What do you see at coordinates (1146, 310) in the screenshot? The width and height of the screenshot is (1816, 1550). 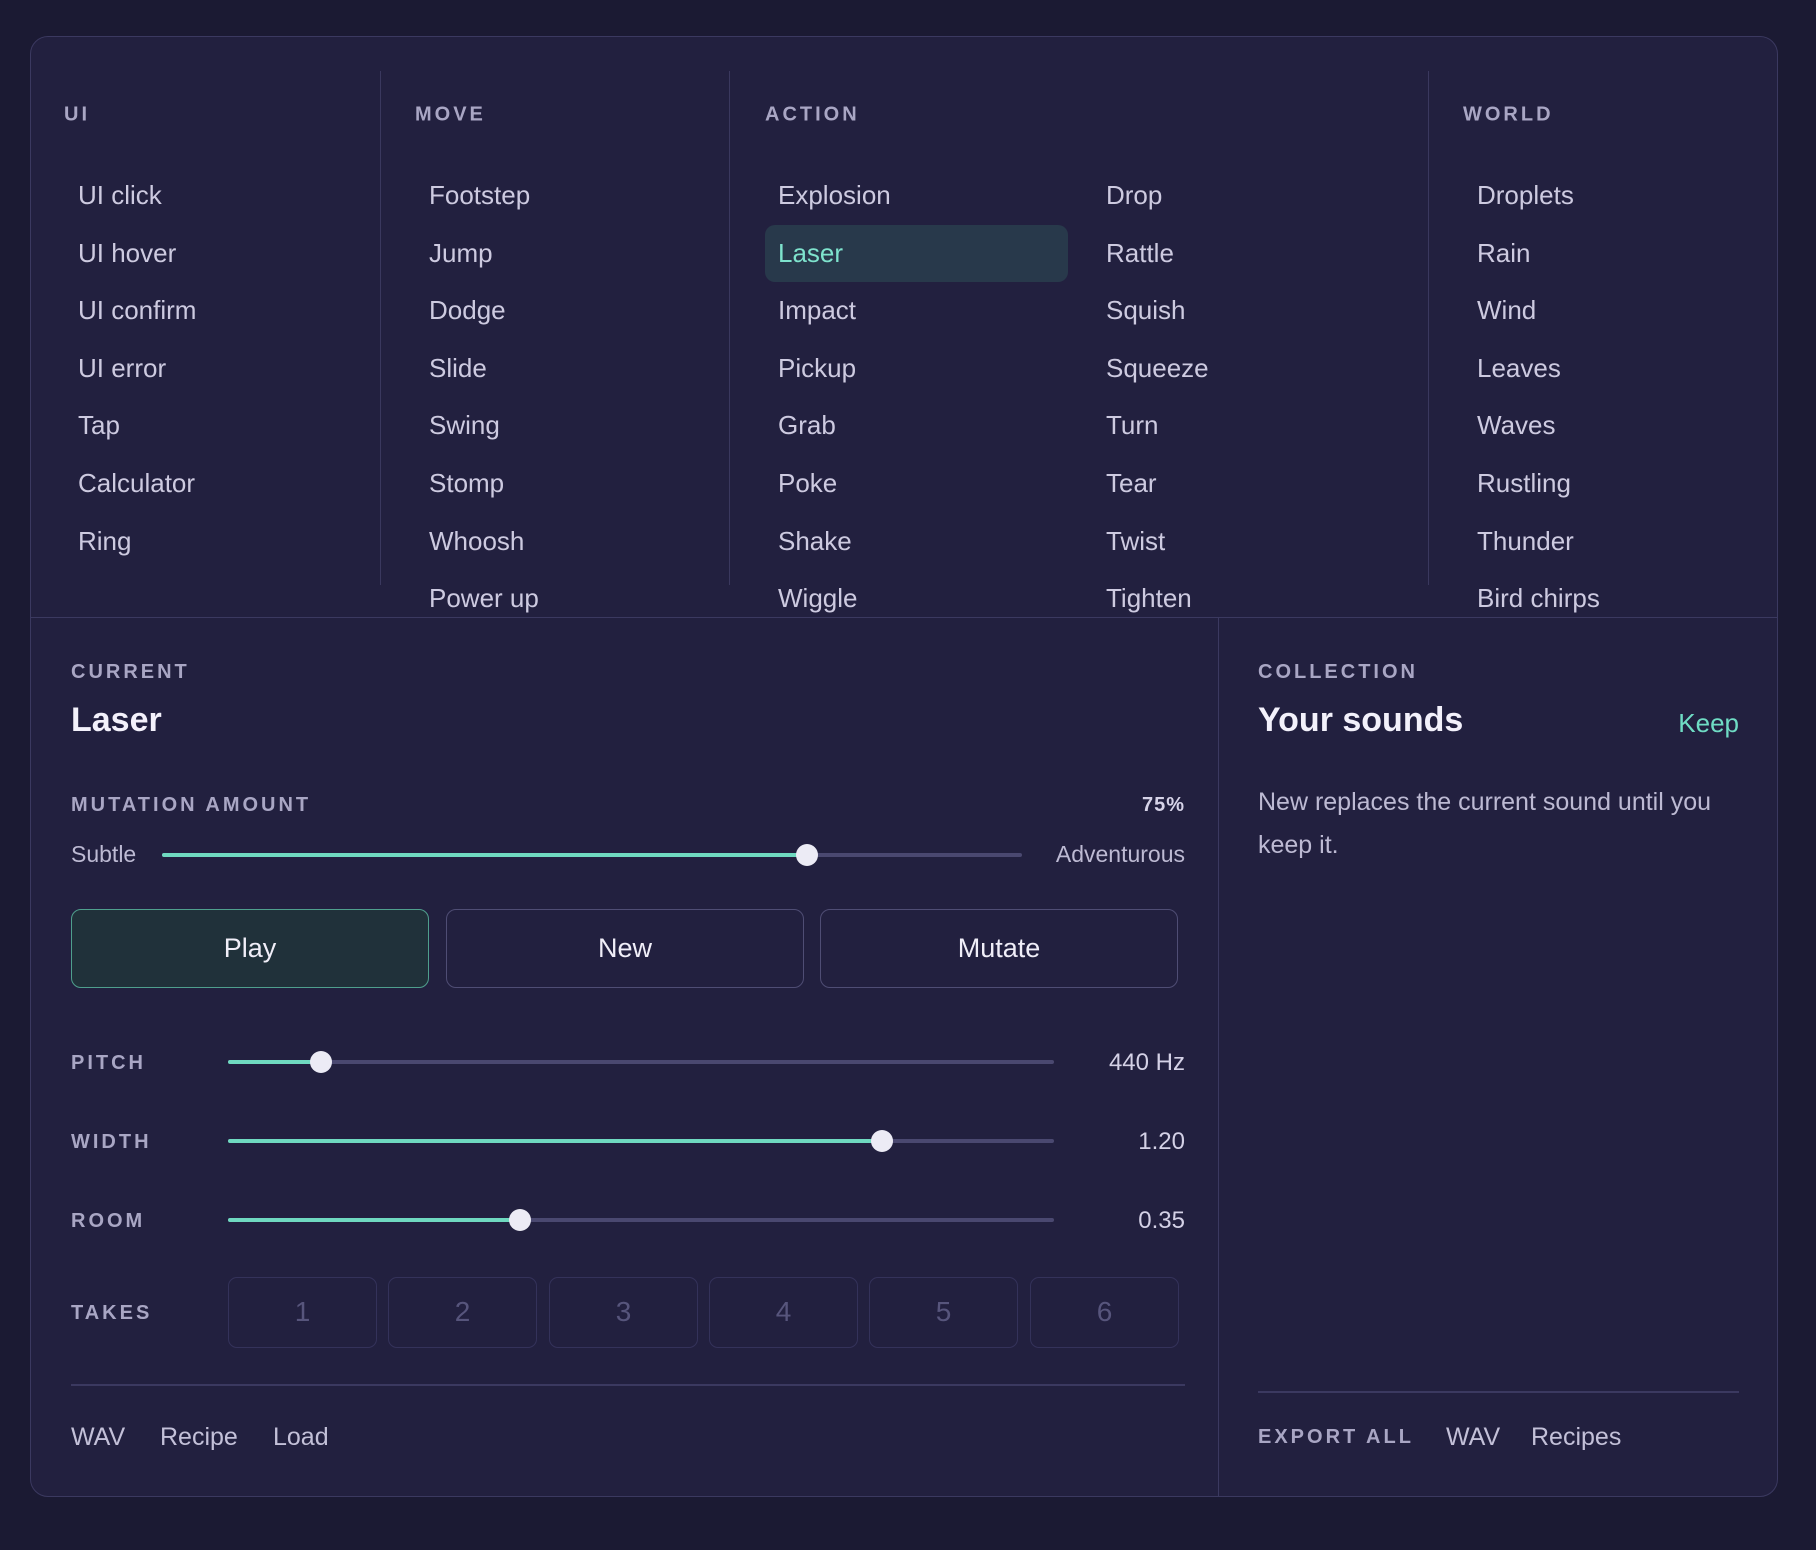 I see `sound-item-squish: Squish` at bounding box center [1146, 310].